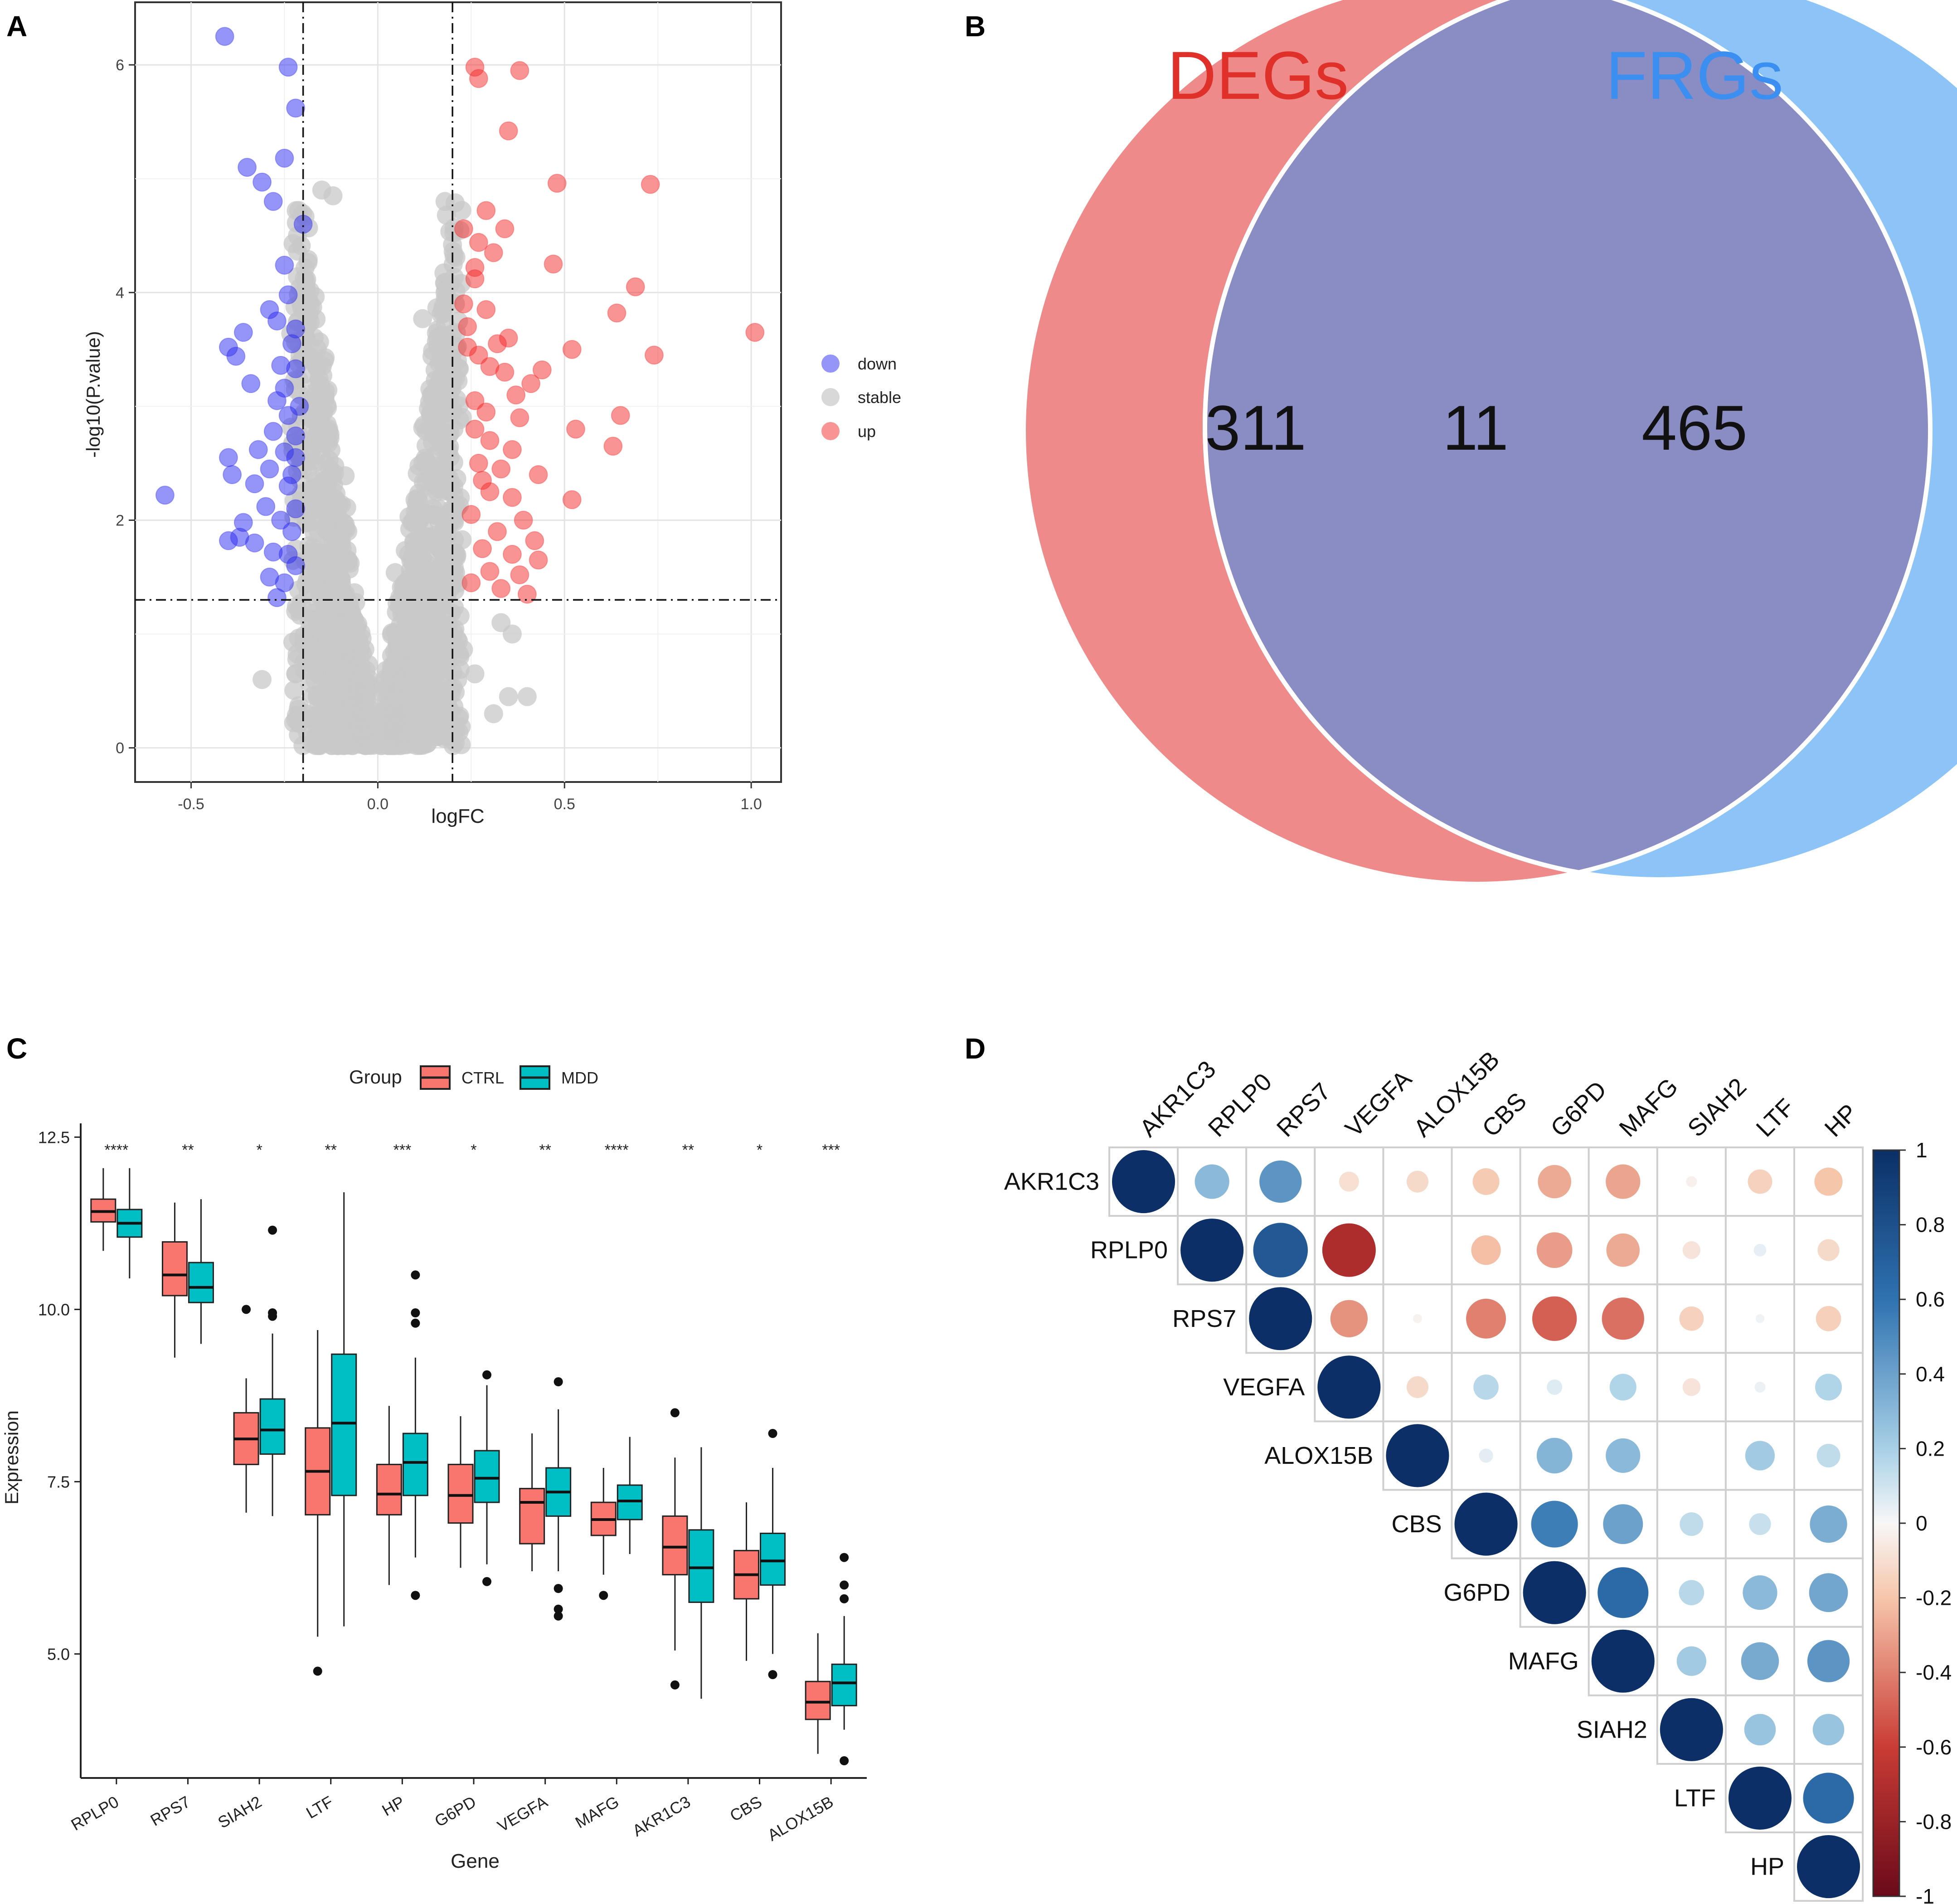 The width and height of the screenshot is (1957, 1904). Describe the element at coordinates (1204, 1318) in the screenshot. I see `row-label: RPS7` at that location.